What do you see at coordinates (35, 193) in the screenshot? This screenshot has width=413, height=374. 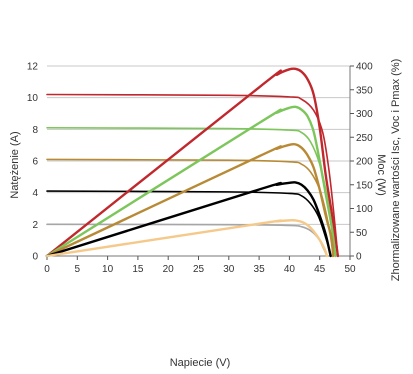 I see `y-left-tick-label: 4` at bounding box center [35, 193].